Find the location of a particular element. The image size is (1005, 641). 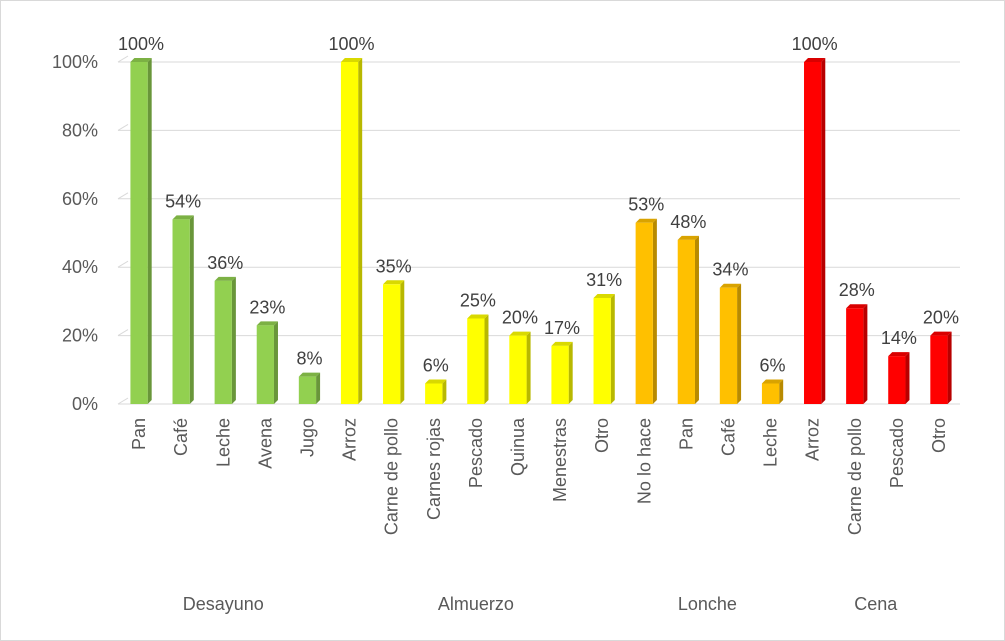

data-label: 48% is located at coordinates (688, 222).